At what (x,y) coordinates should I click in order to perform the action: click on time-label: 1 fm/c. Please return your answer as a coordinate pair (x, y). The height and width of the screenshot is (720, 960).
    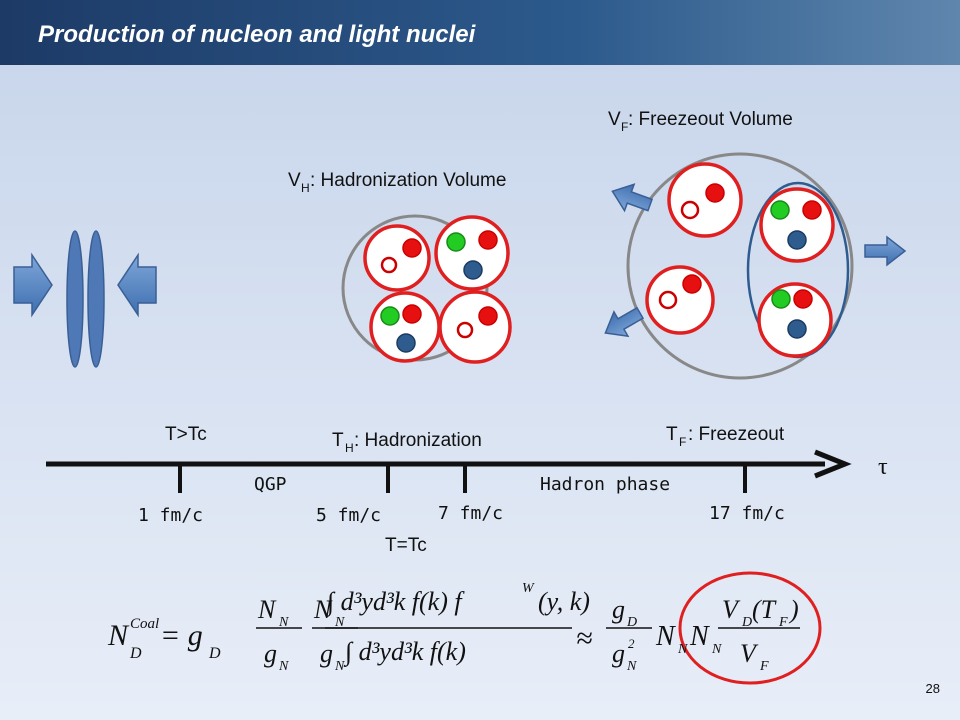
    Looking at the image, I should click on (170, 515).